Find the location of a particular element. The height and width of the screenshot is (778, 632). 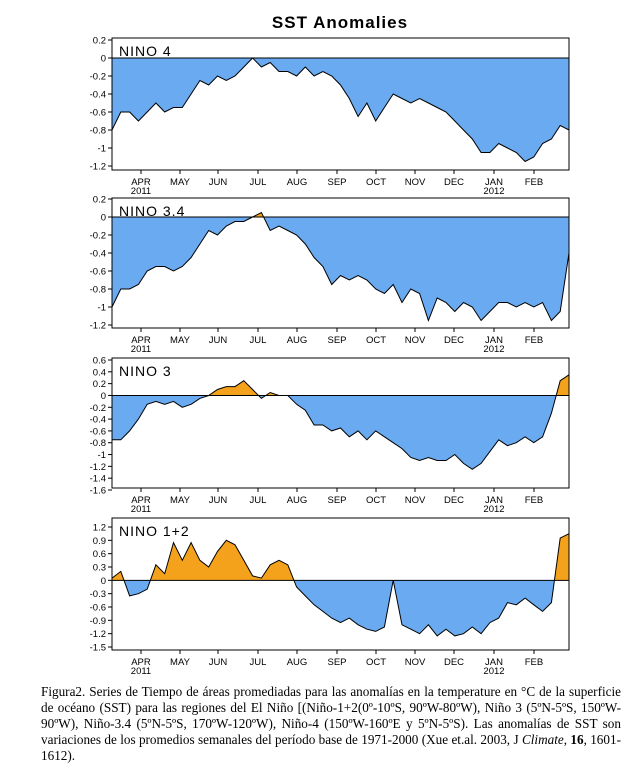

y-tick-label: -1.6 is located at coordinates (98, 491).